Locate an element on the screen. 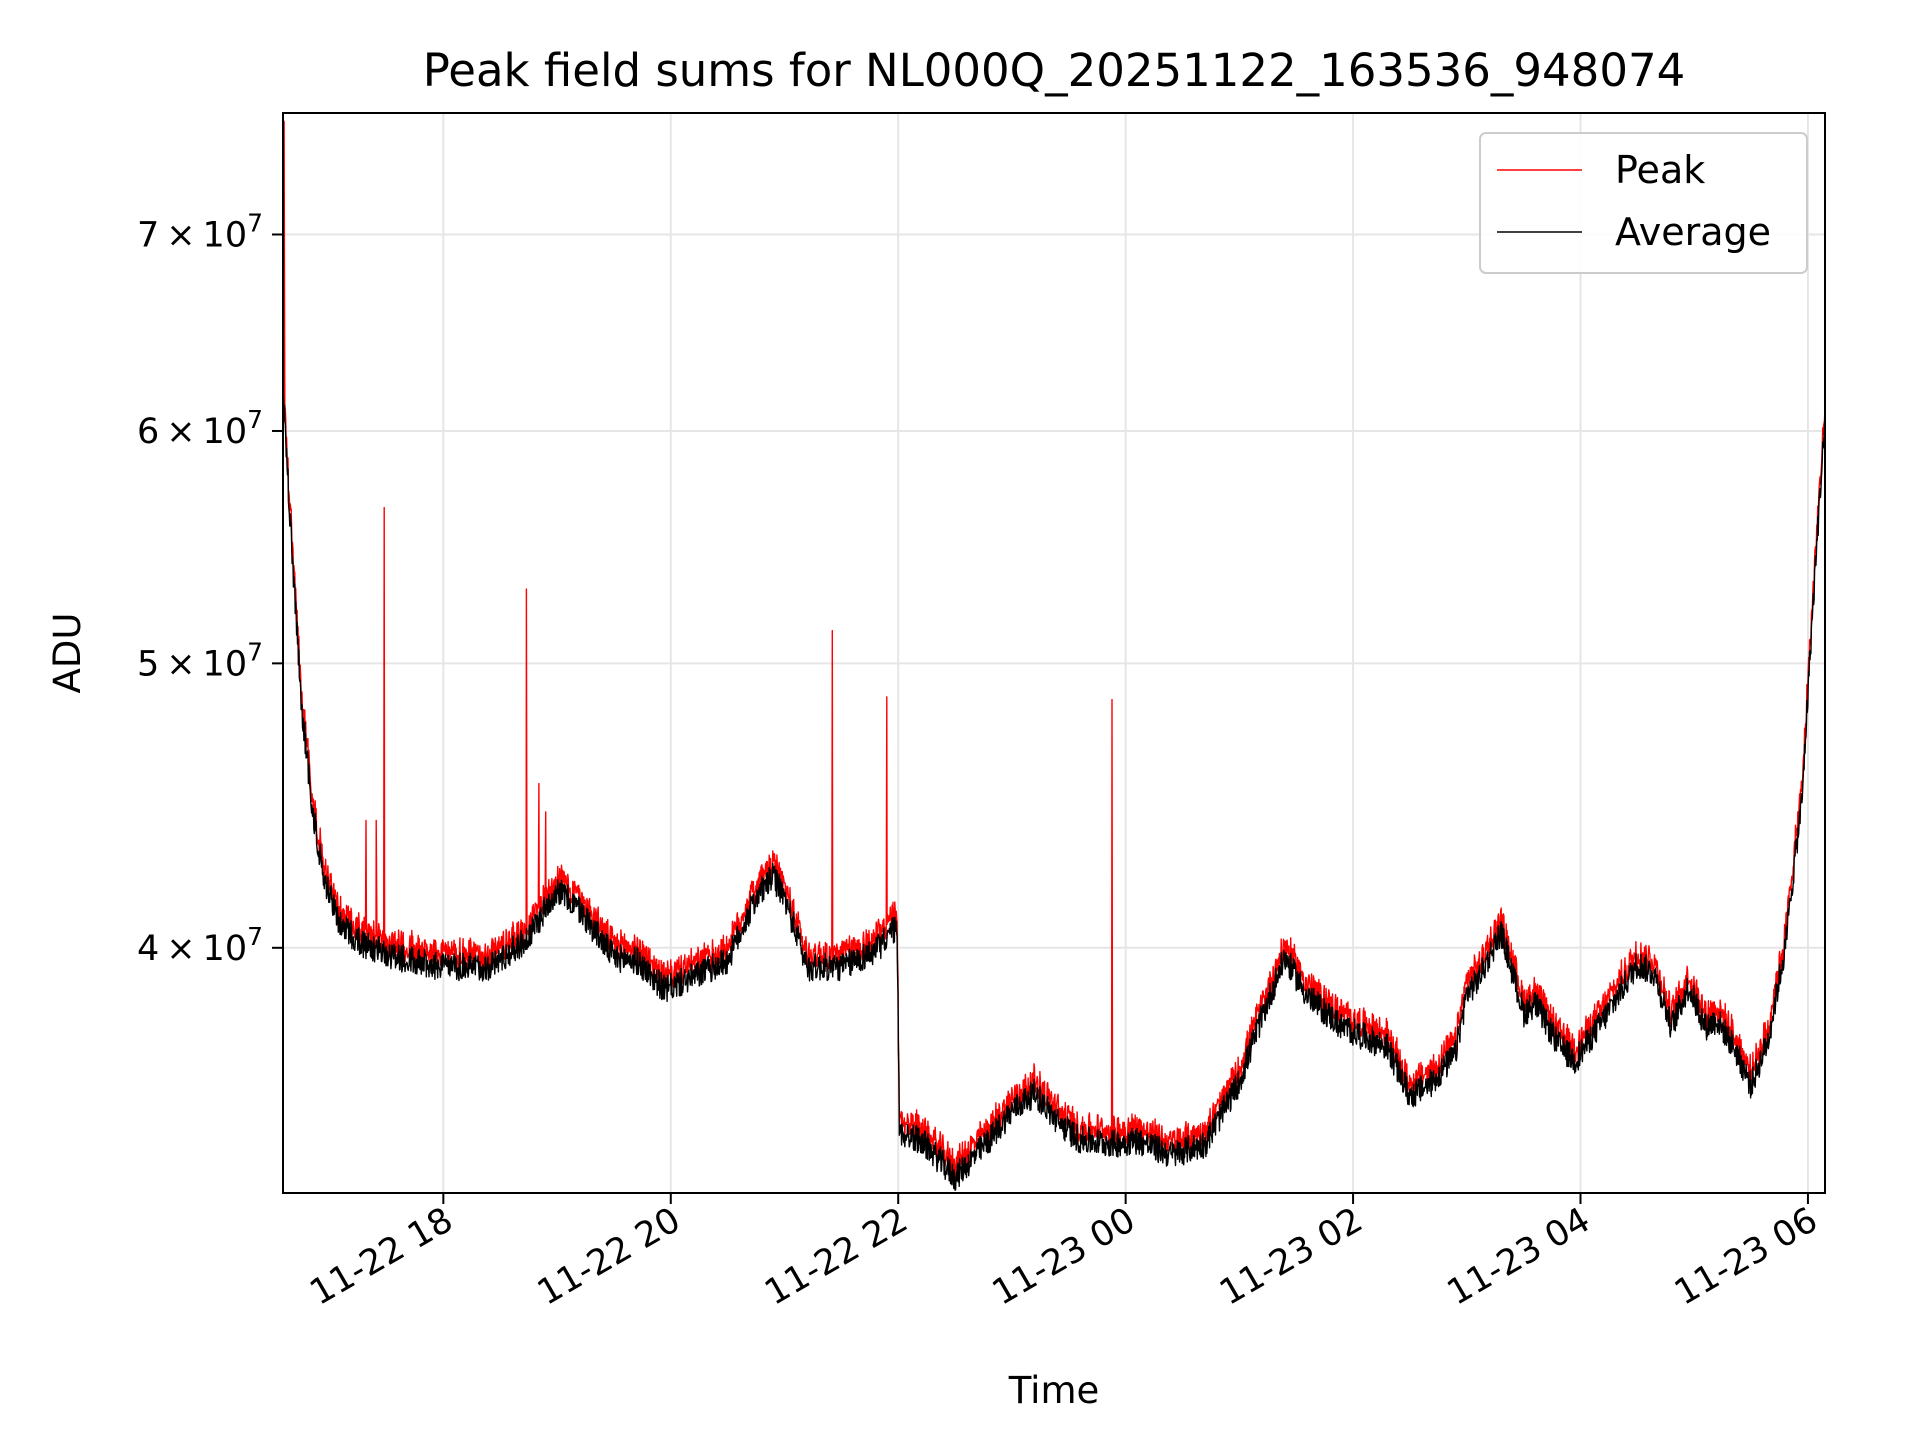 The width and height of the screenshot is (1920, 1444). x-axis-label: Time is located at coordinates (1054, 1390).